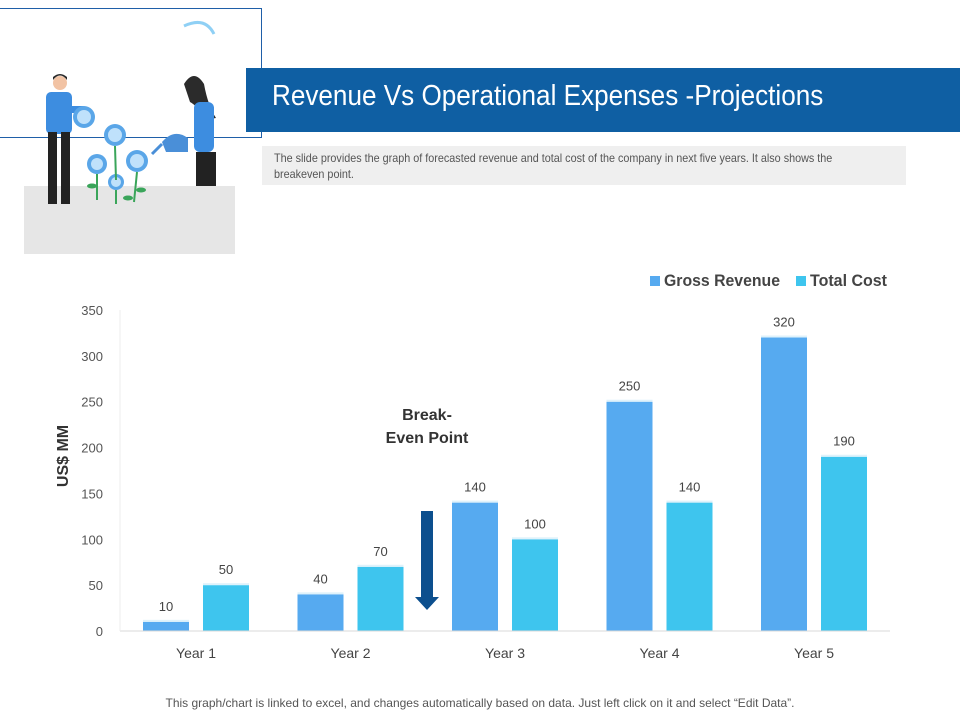 This screenshot has width=960, height=720. Describe the element at coordinates (505, 653) in the screenshot. I see `x-tick-label: Year 3` at that location.